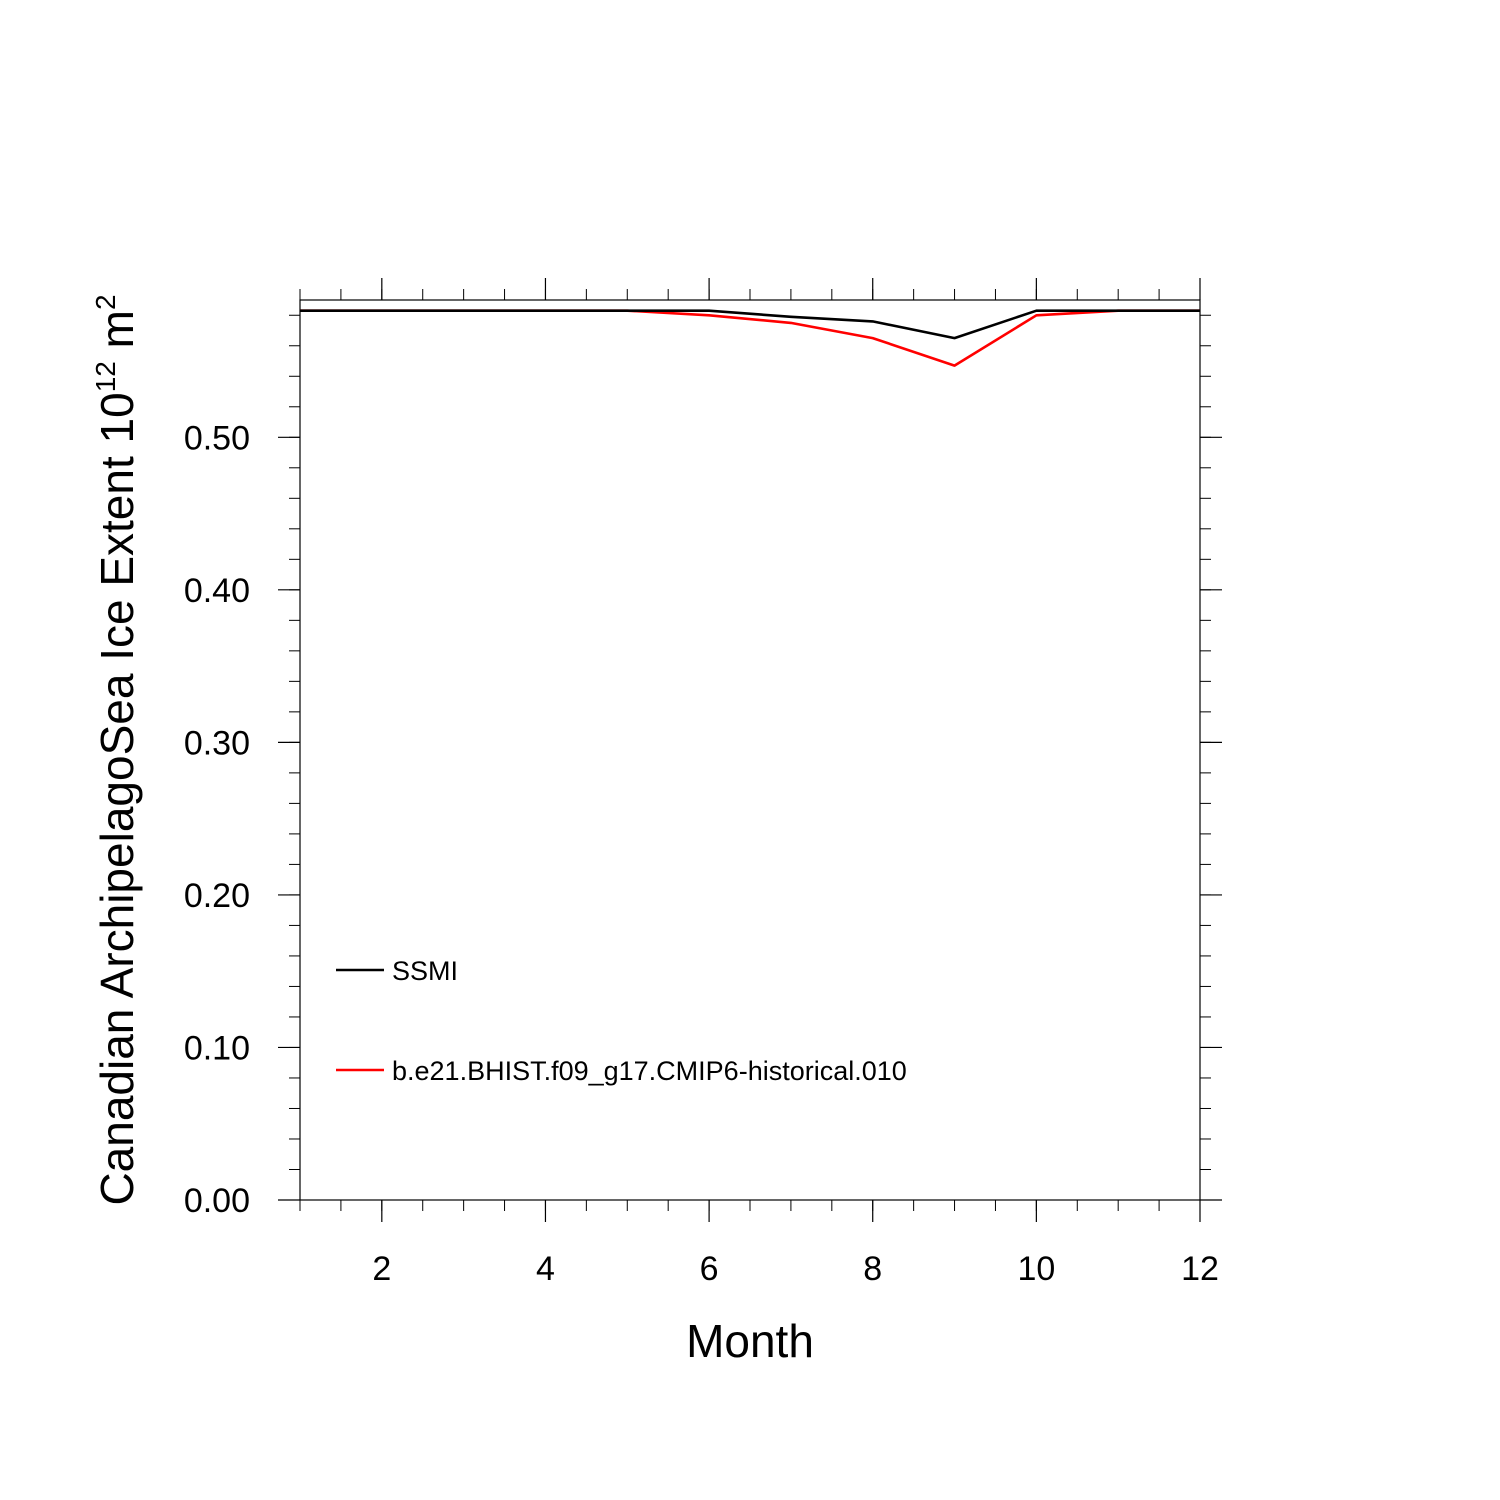  I want to click on y-tick-label: 0.50, so click(217, 438).